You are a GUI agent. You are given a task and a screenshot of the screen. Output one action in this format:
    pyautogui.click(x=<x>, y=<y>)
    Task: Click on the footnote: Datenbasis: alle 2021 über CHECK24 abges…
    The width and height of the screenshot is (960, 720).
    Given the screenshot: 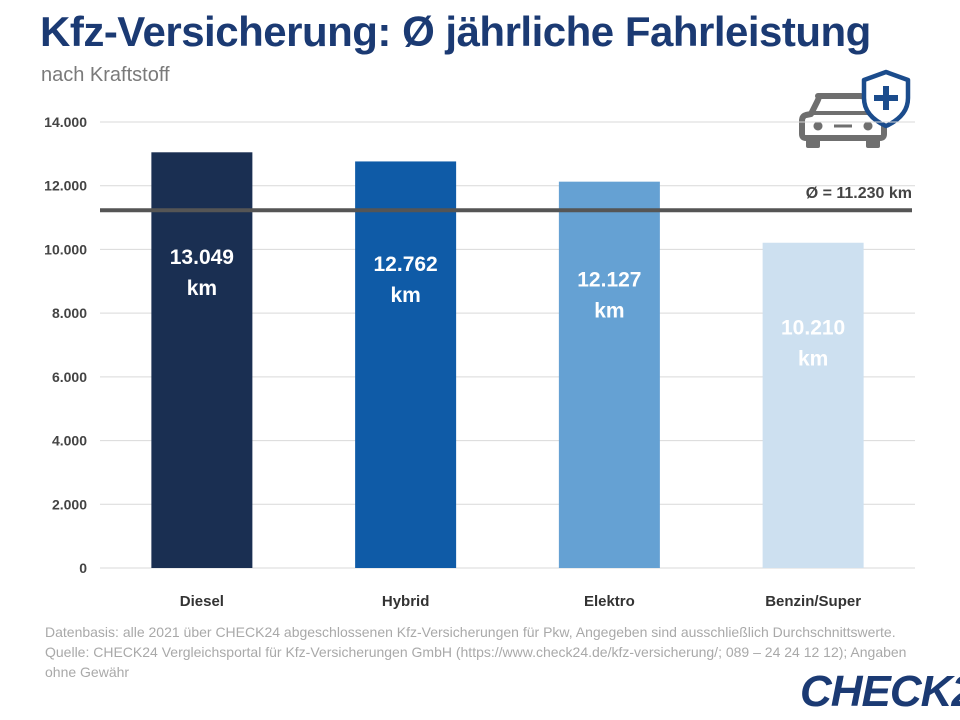 What is the action you would take?
    pyautogui.click(x=490, y=652)
    